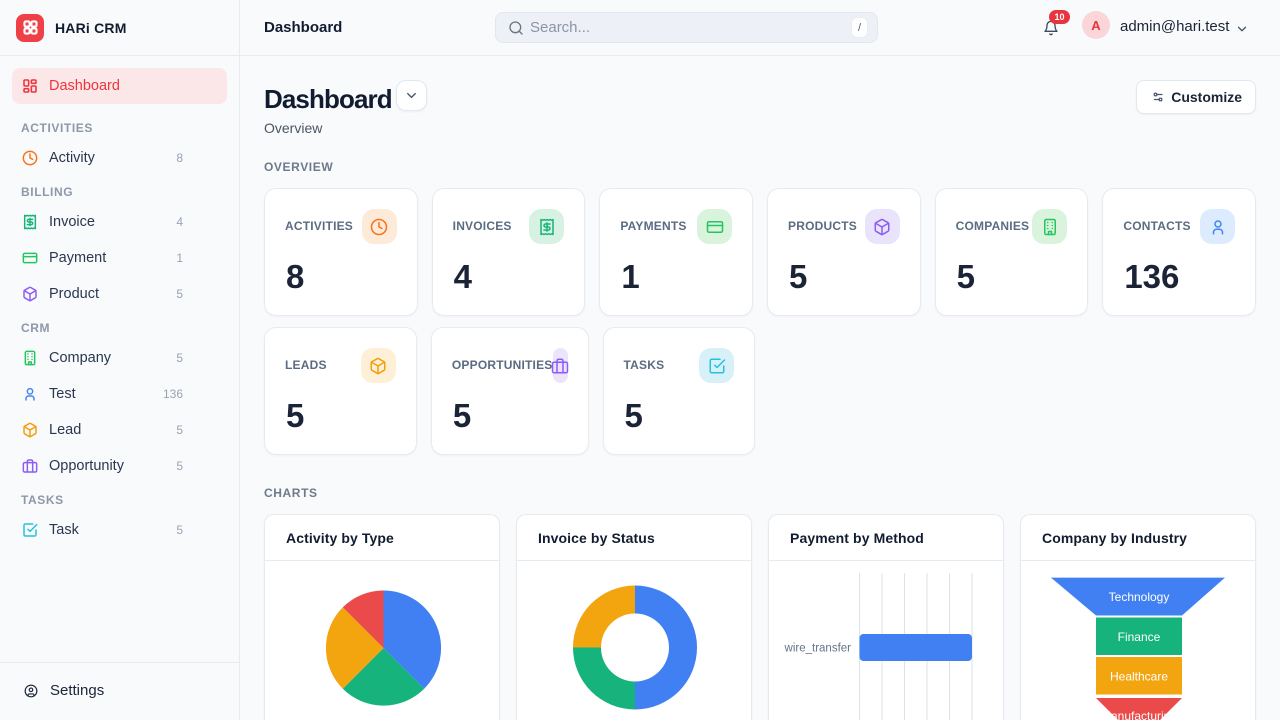 The image size is (1280, 720). Describe the element at coordinates (818, 649) in the screenshot. I see `svg-text: wire_transfer` at that location.